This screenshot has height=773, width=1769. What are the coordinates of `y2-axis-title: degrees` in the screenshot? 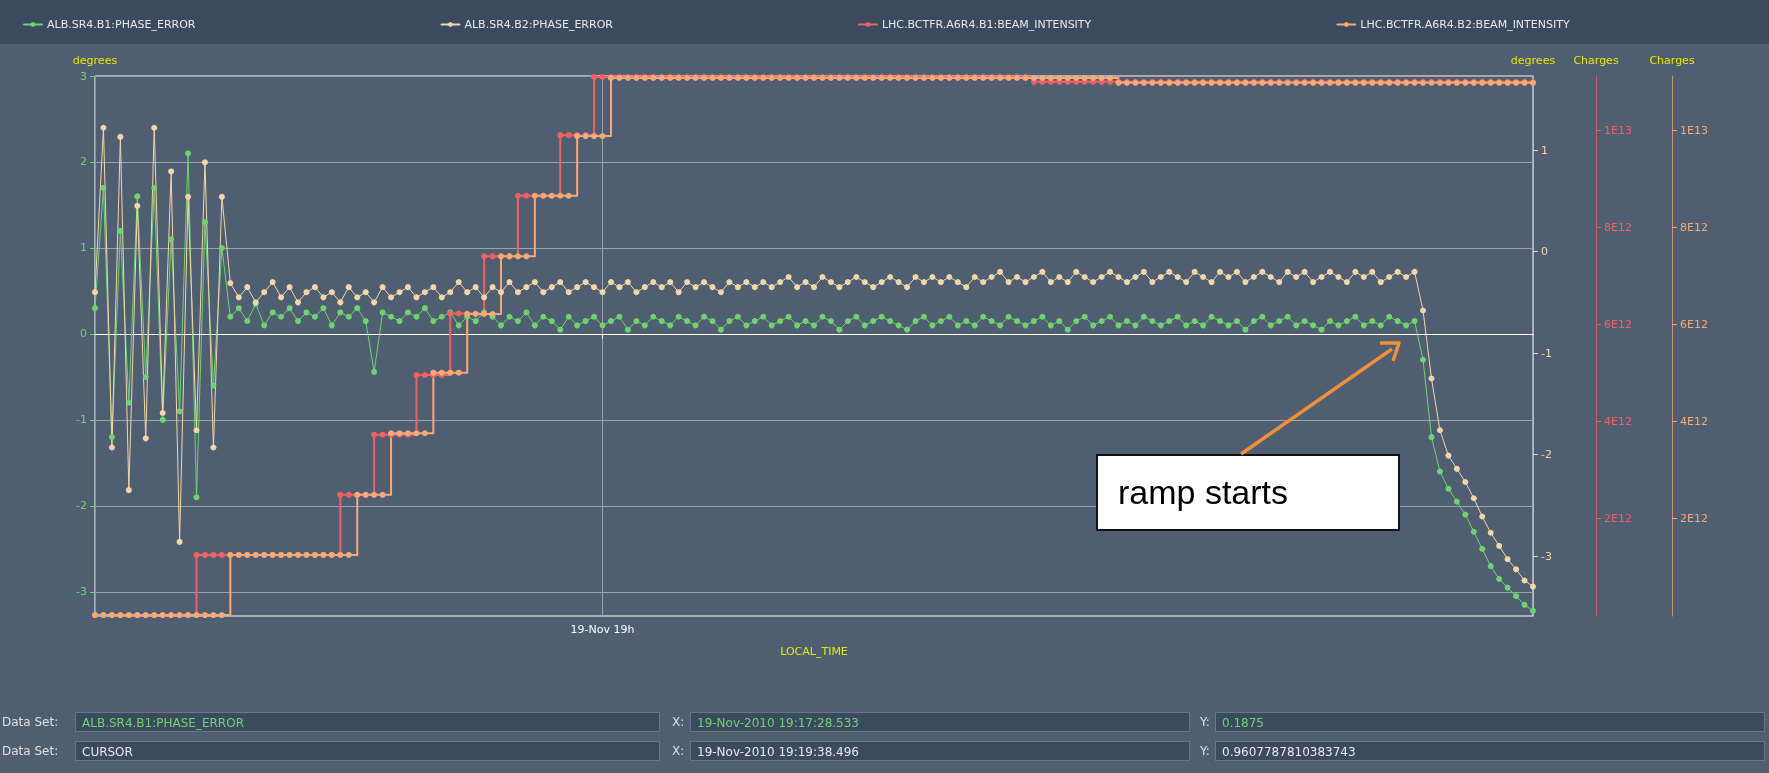 It's located at (1533, 60).